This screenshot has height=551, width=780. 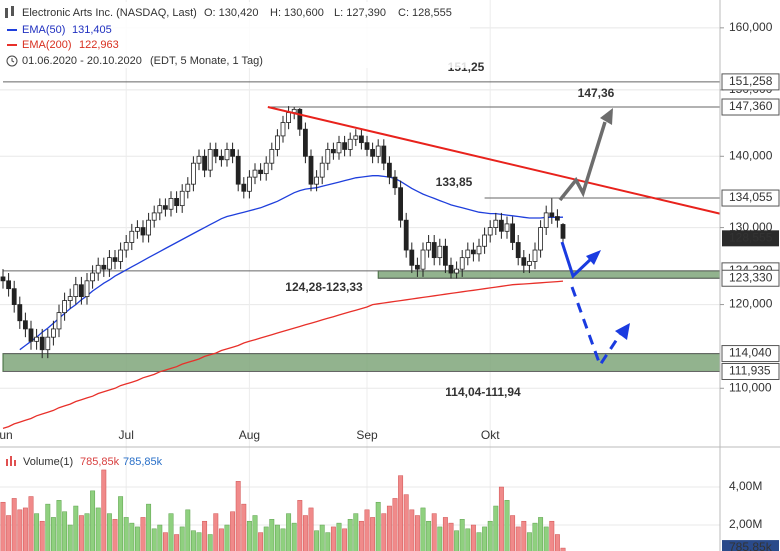 What do you see at coordinates (6, 435) in the screenshot?
I see `x-tick-label: Jun` at bounding box center [6, 435].